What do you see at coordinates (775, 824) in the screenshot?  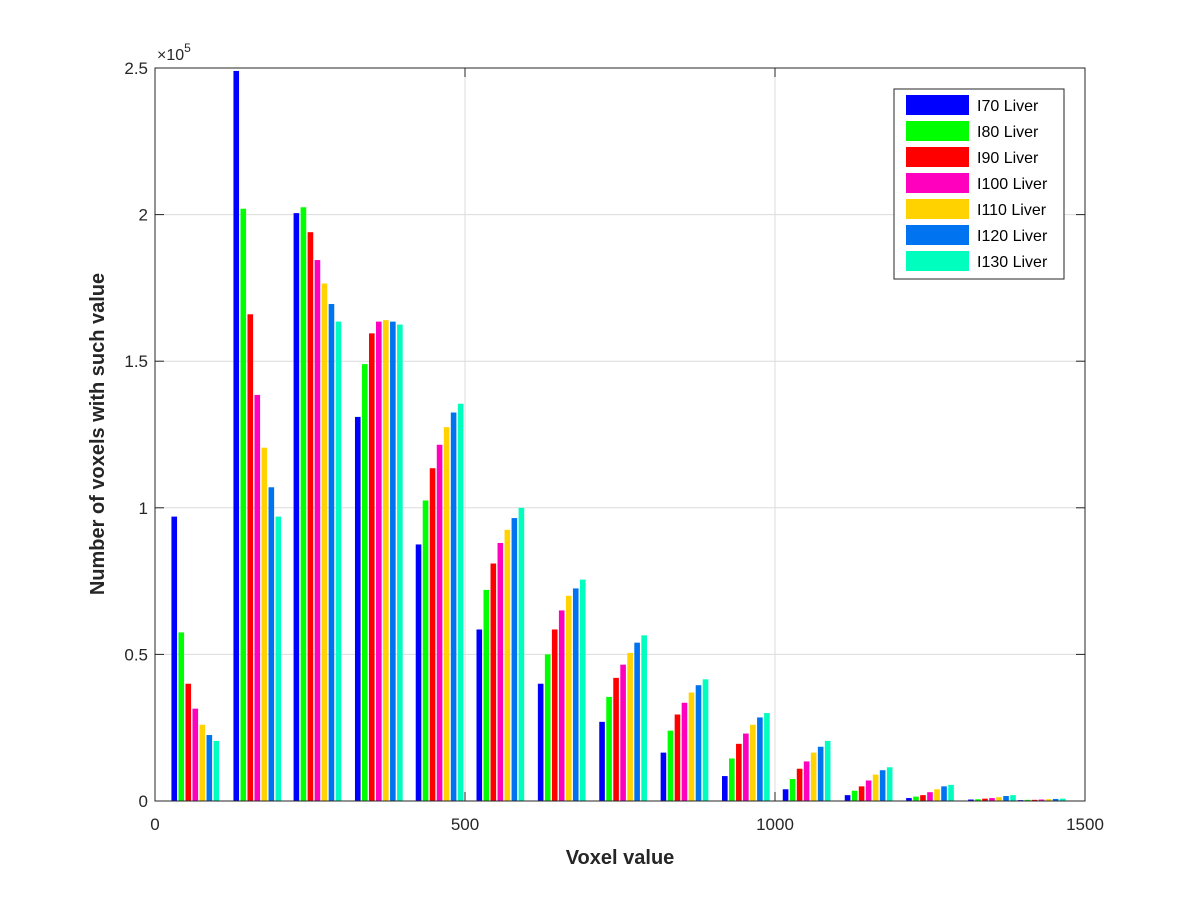 I see `x-tick-label: 1000` at bounding box center [775, 824].